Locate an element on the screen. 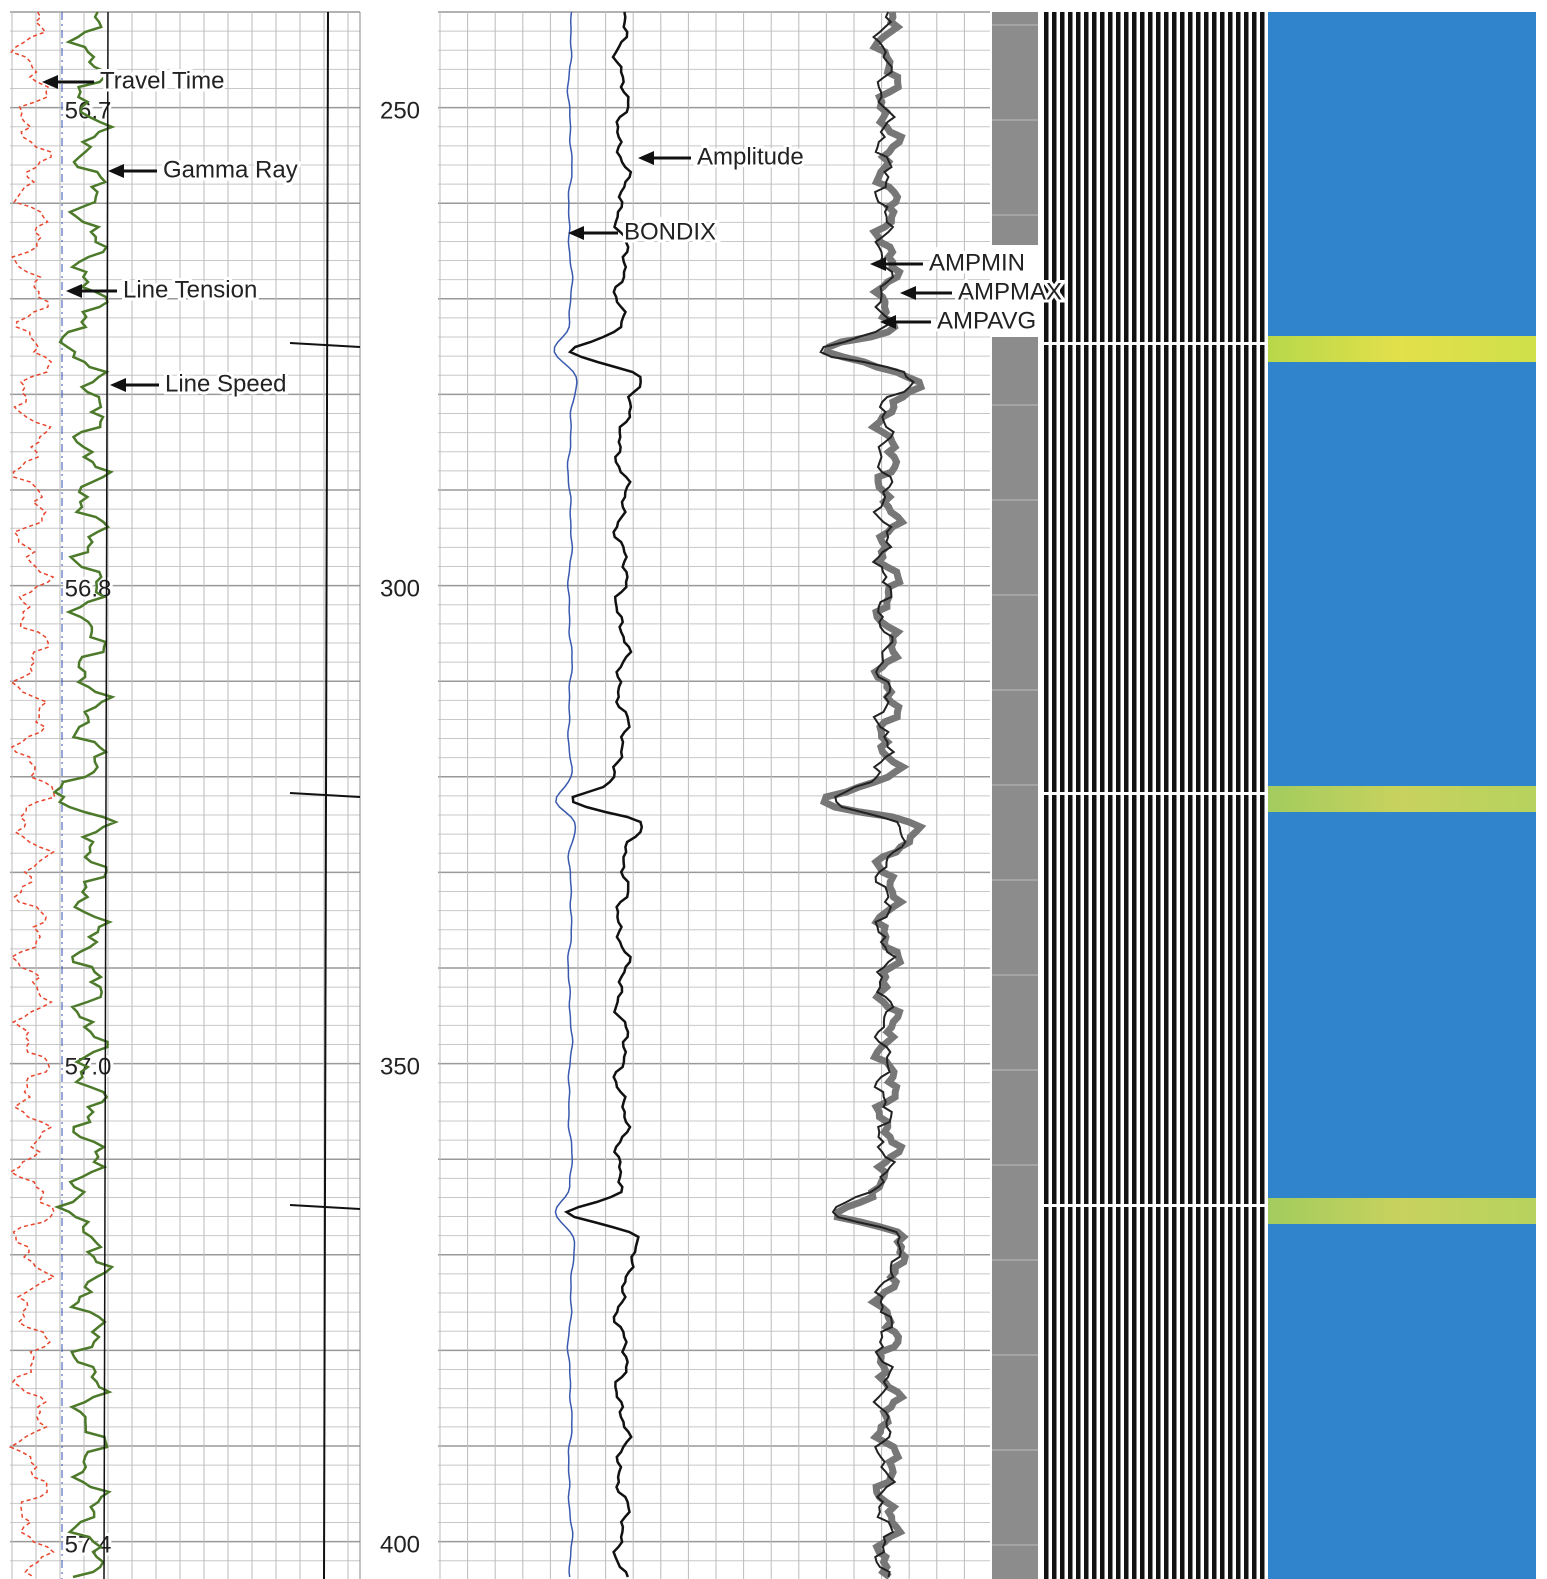 The width and height of the screenshot is (1547, 1579). curve-label: Gamma Ray is located at coordinates (230, 169).